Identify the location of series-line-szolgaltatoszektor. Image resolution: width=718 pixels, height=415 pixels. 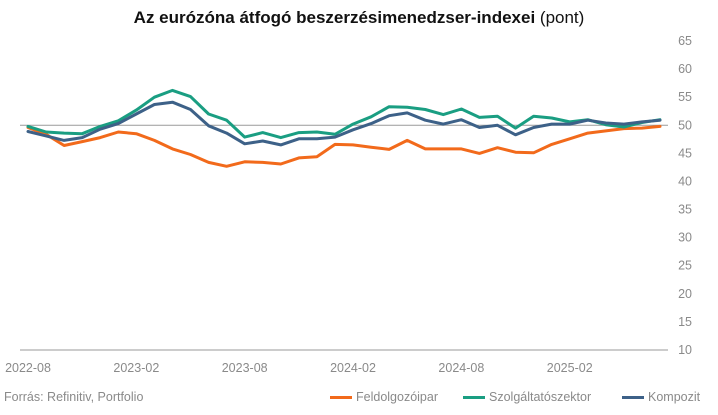
(344, 114).